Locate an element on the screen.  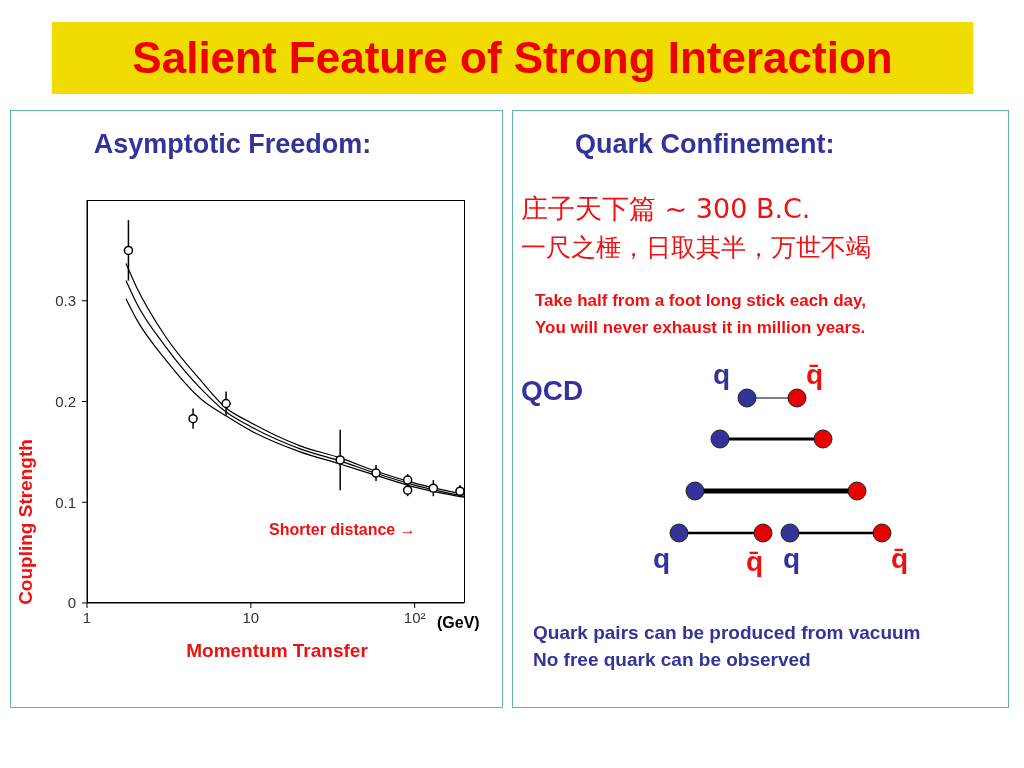
text: 庄子天下篇 ~ 300 B.C. is located at coordinates (666, 209).